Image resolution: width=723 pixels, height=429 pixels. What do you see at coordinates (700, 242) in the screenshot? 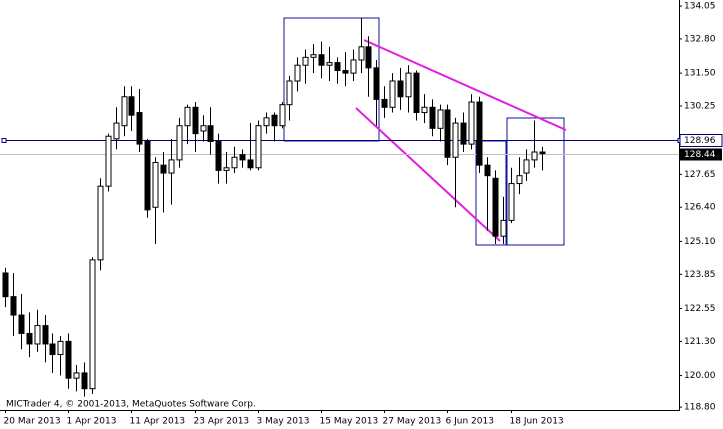
I see `y-tick-label: 125.10` at bounding box center [700, 242].